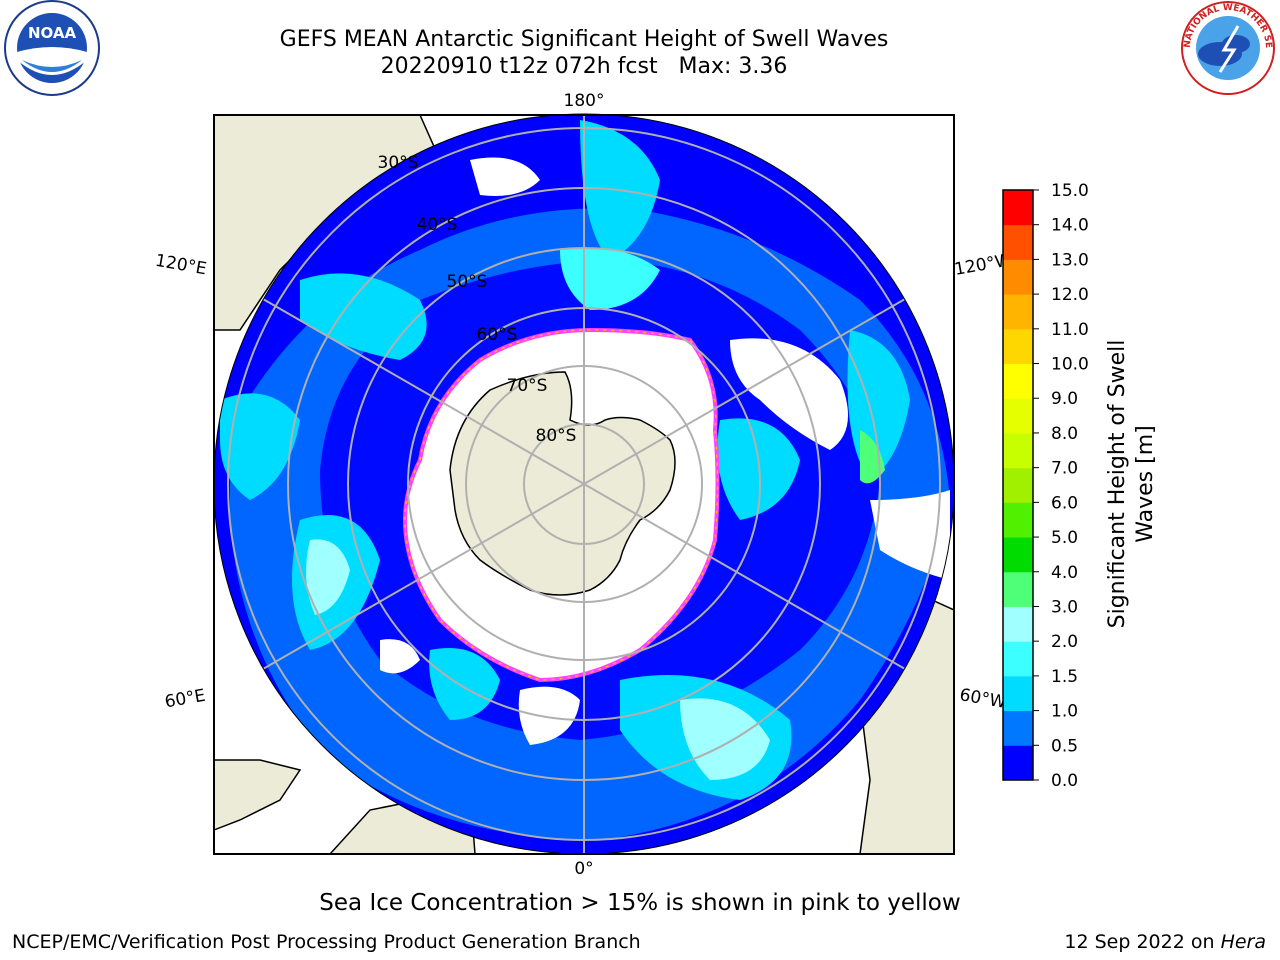 The width and height of the screenshot is (1280, 960). I want to click on colorbar-tick-label: 6.0, so click(1064, 503).